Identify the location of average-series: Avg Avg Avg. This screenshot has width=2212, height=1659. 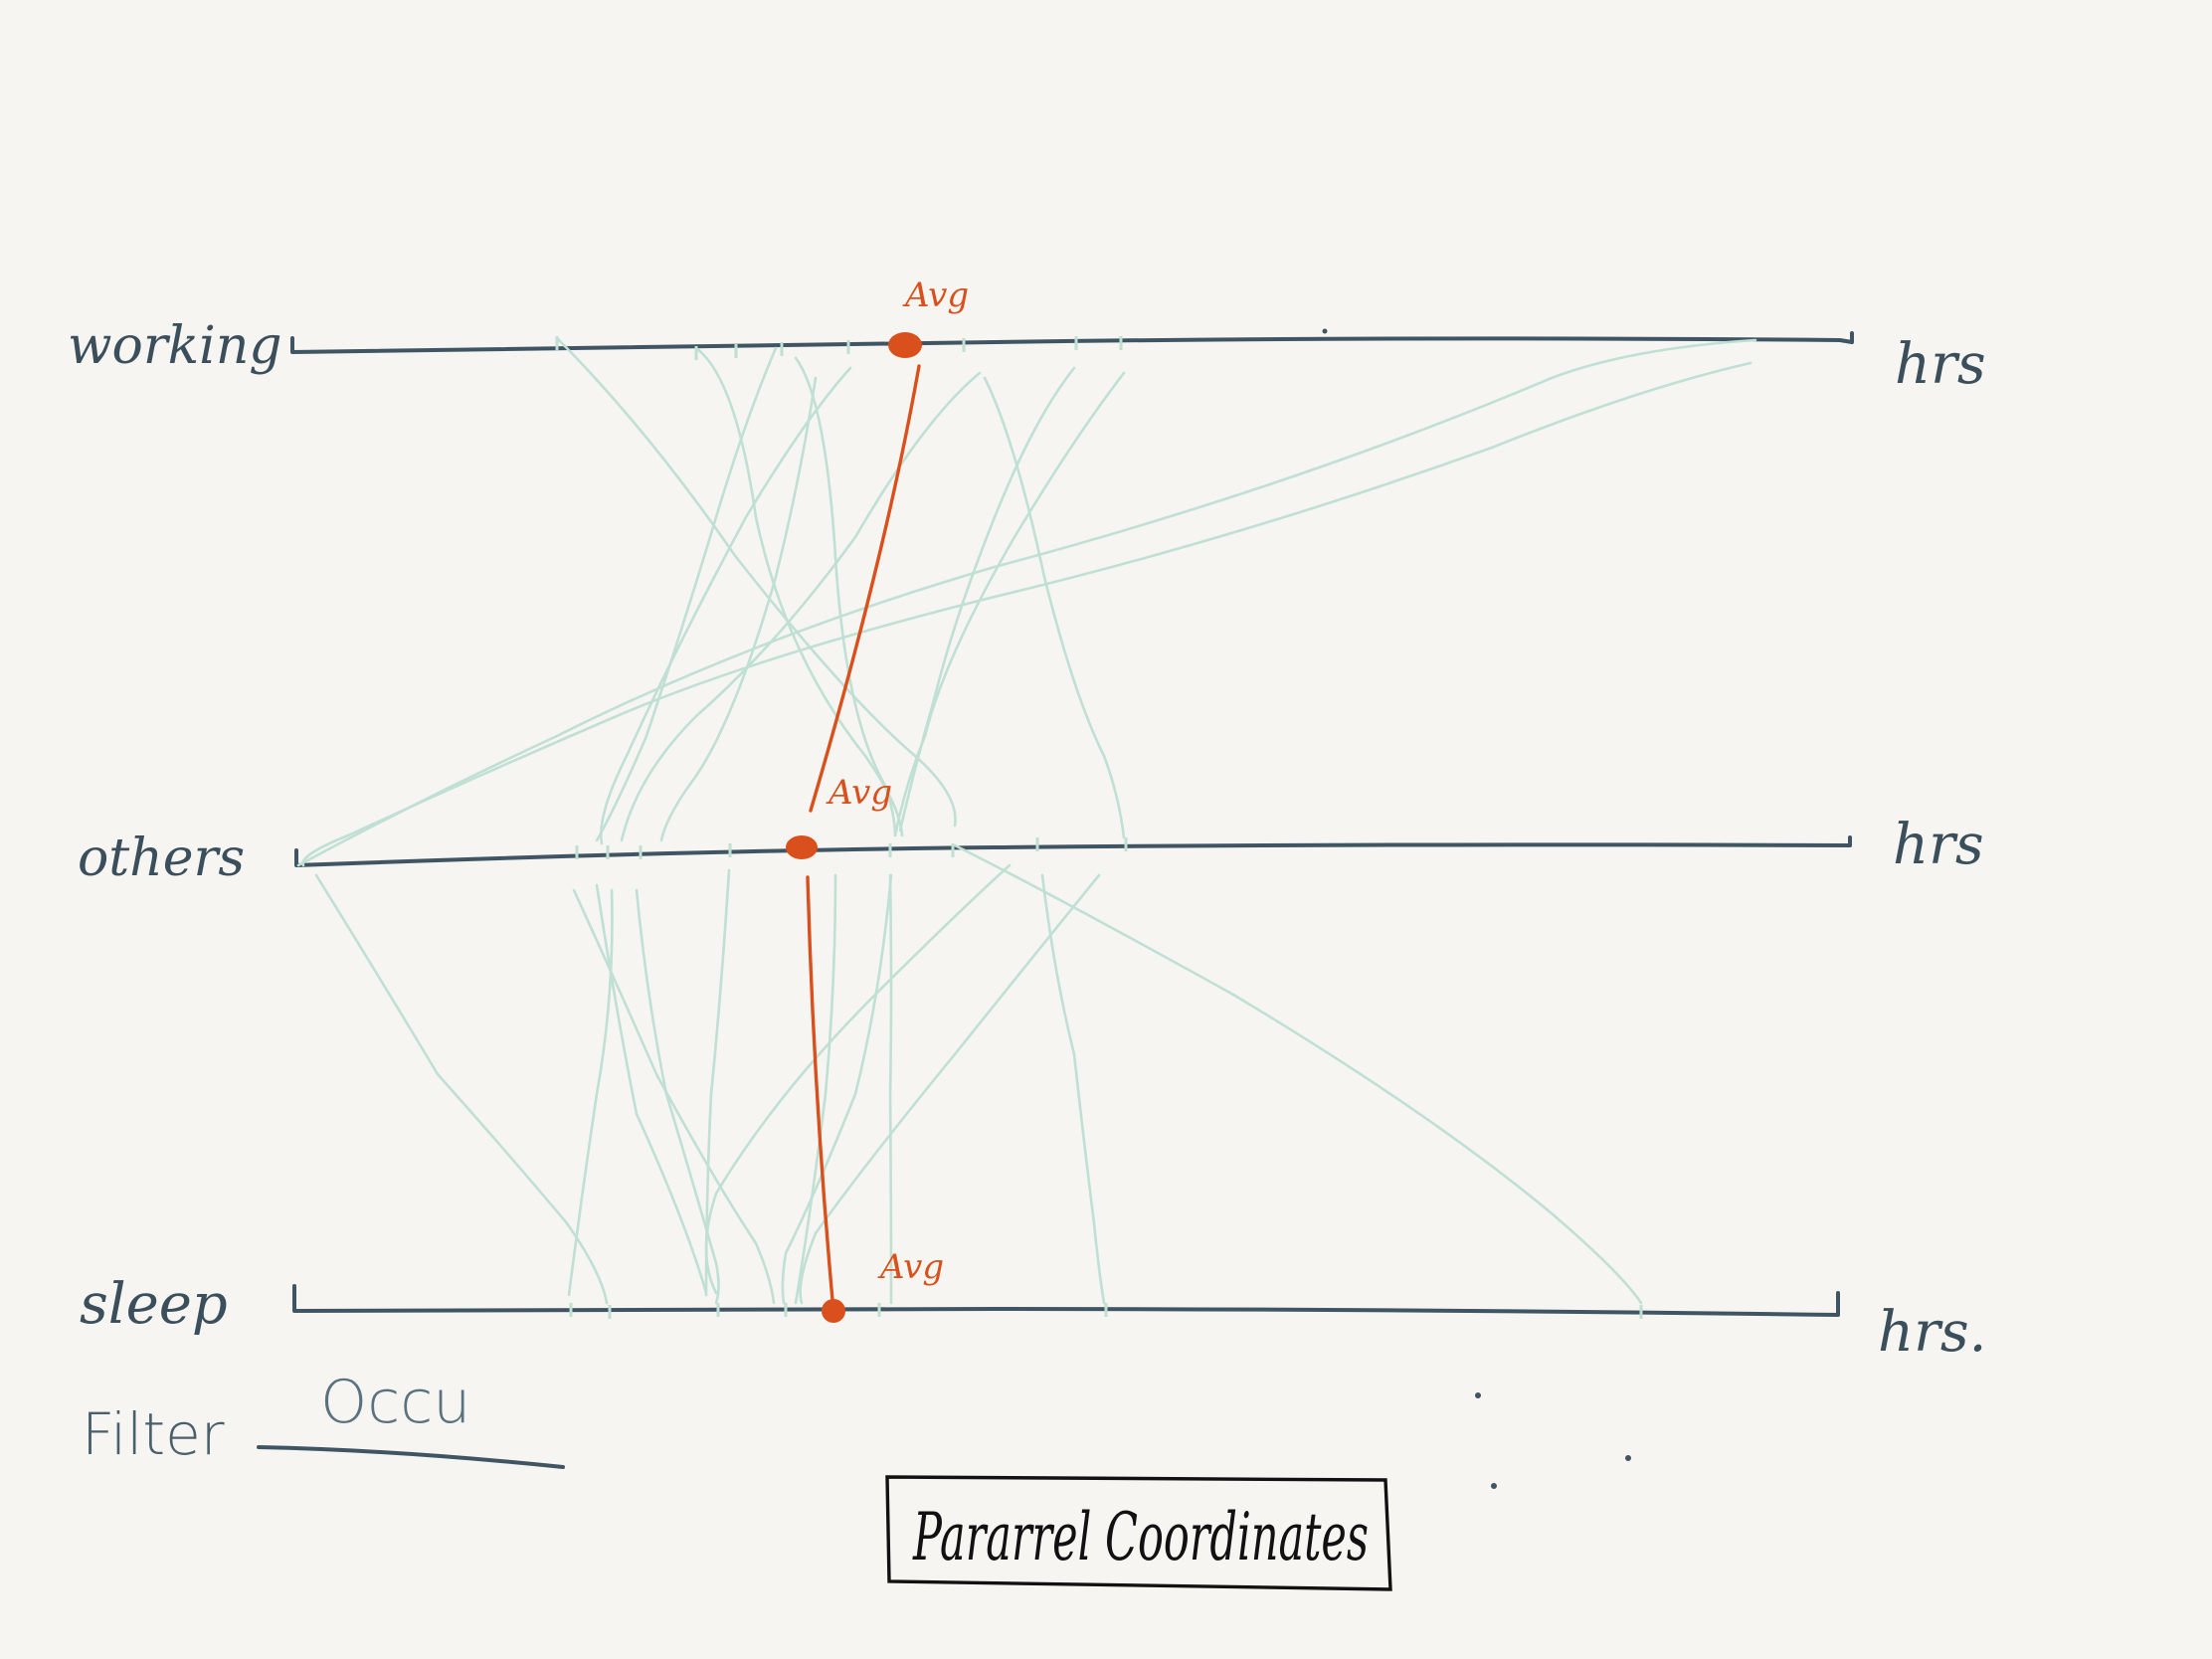
(877, 799).